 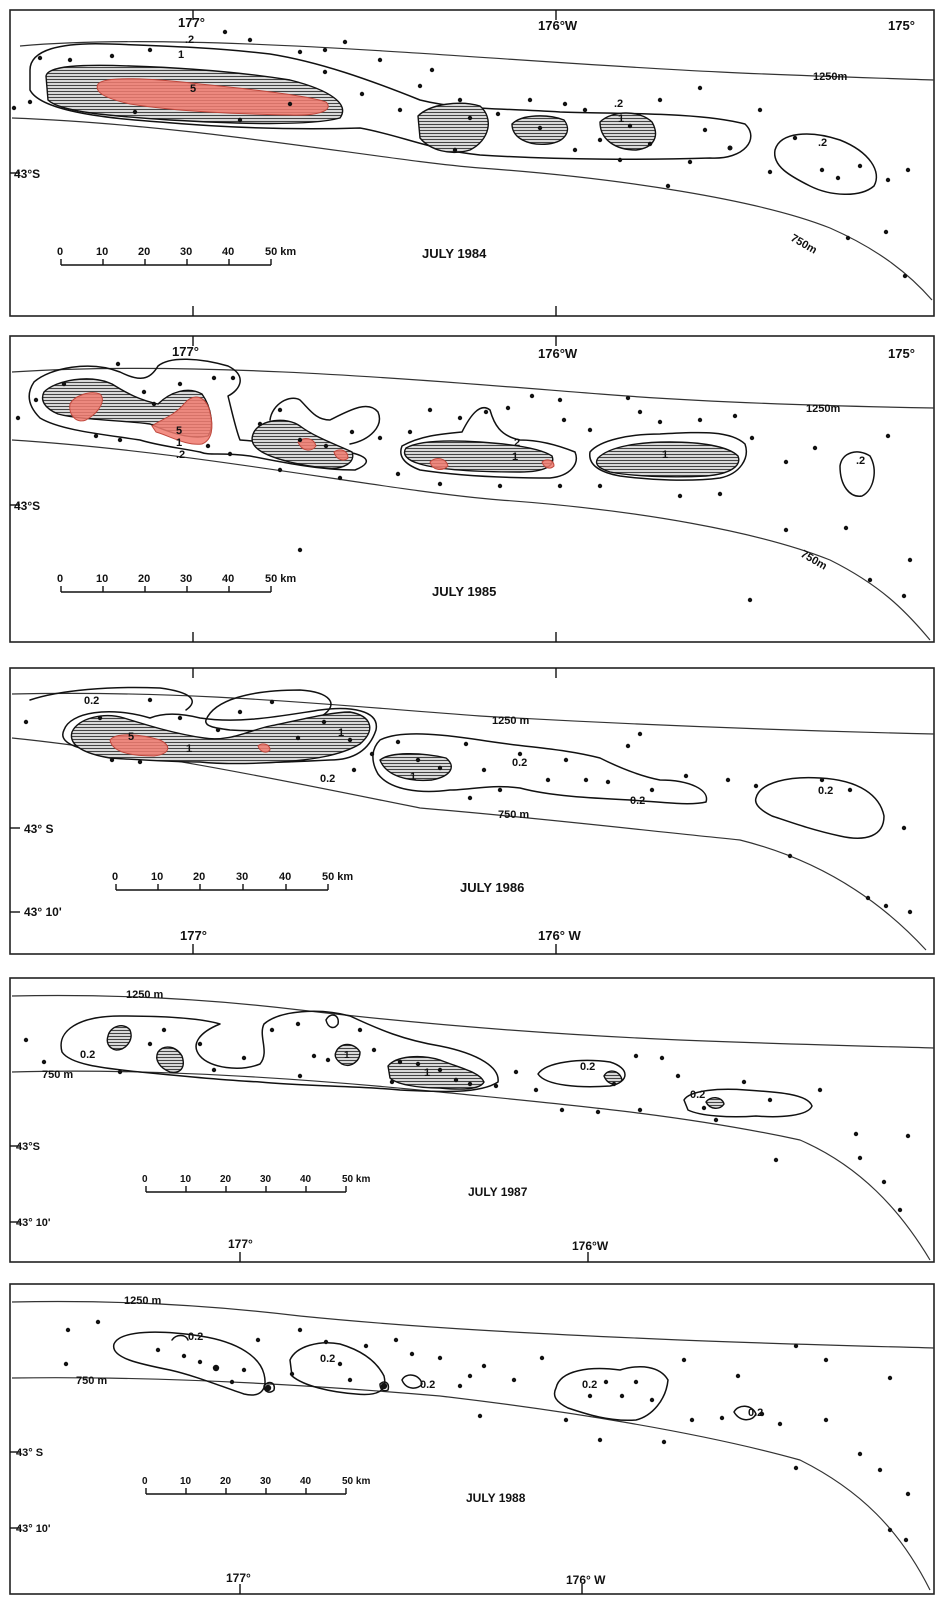 I want to click on lon-label: 176°W, so click(x=558, y=25).